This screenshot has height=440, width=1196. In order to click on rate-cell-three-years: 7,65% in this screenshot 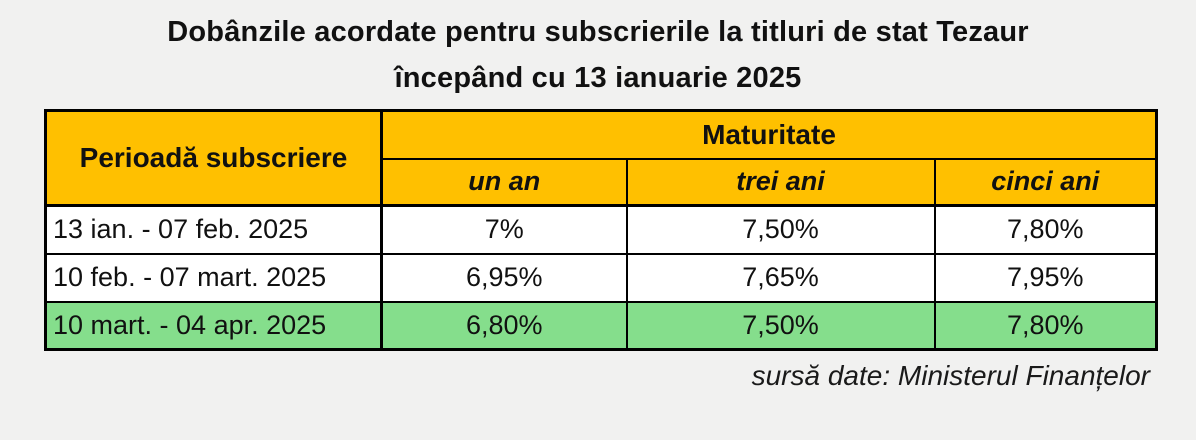, I will do `click(780, 277)`.